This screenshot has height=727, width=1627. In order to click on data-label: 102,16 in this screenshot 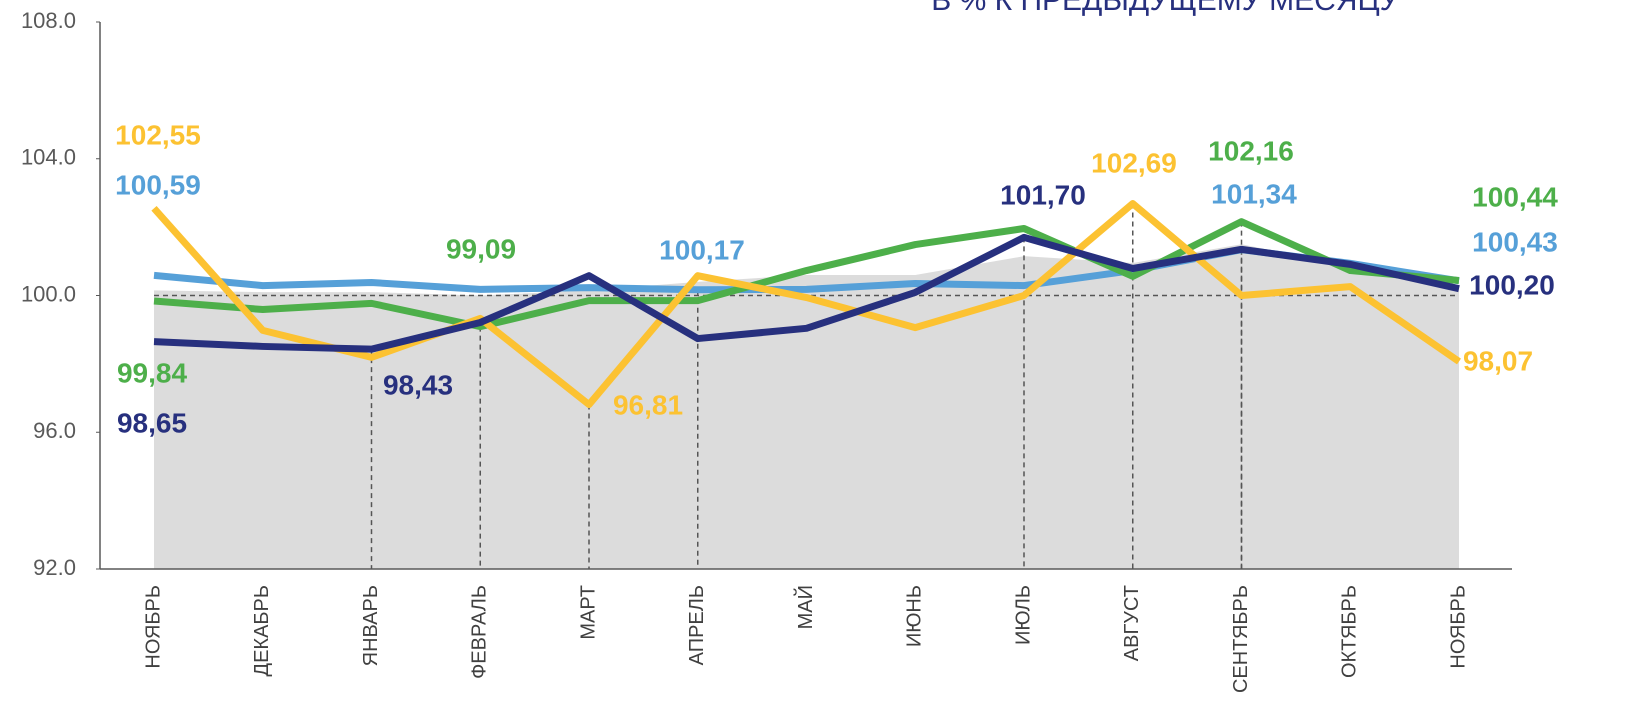, I will do `click(1251, 150)`.